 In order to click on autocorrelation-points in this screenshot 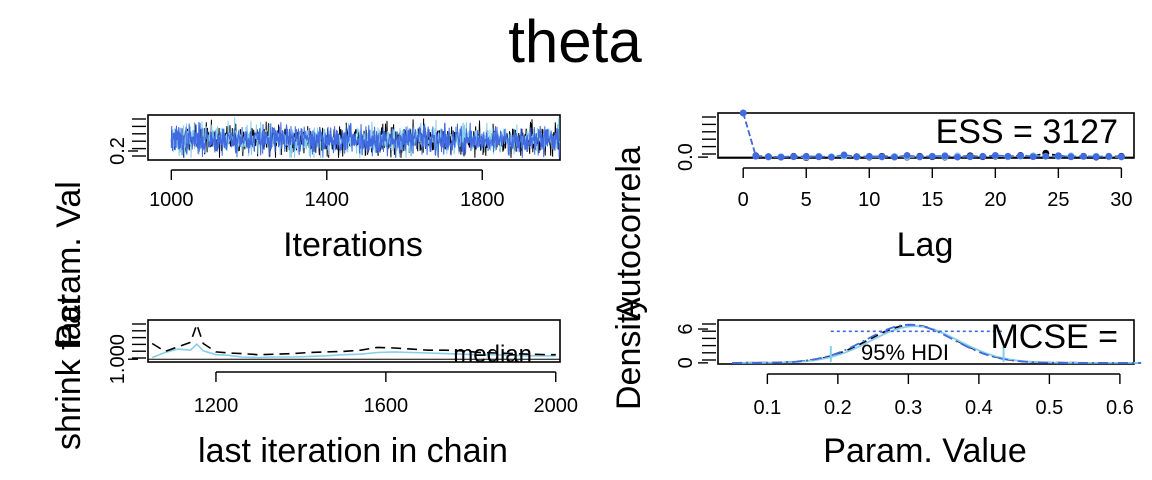, I will do `click(926, 135)`.